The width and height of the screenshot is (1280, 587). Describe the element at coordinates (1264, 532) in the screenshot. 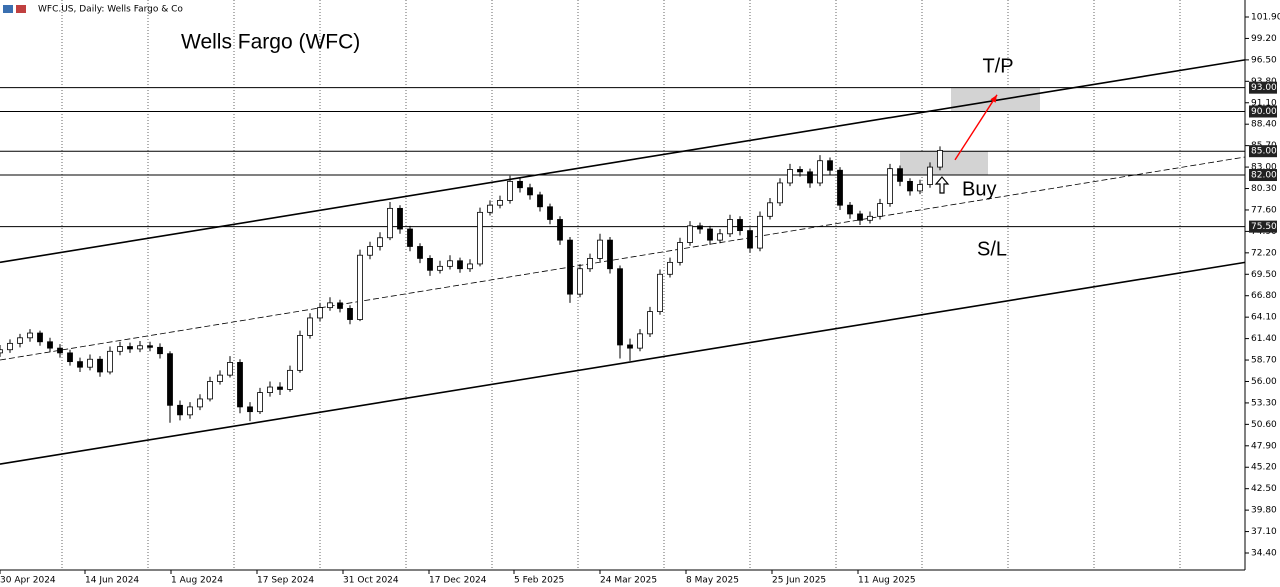

I see `y-tick-label: 37.10` at that location.